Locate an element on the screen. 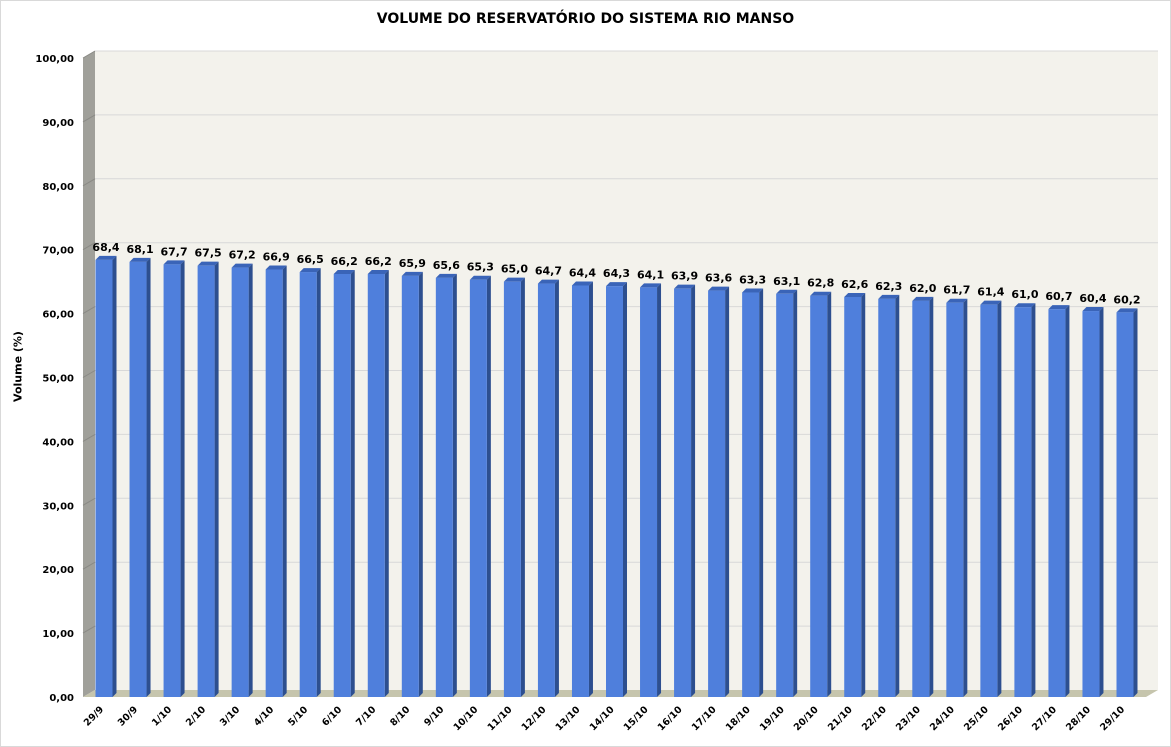 This screenshot has height=747, width=1171. y-tick-label: 100,00 is located at coordinates (54, 59).